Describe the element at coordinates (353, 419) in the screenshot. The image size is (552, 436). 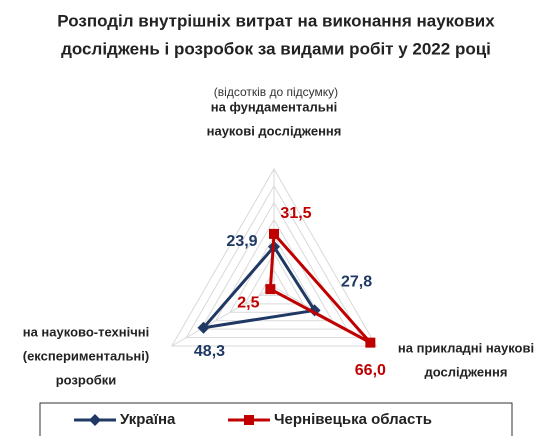
I see `legend-label: Чернівецька область` at that location.